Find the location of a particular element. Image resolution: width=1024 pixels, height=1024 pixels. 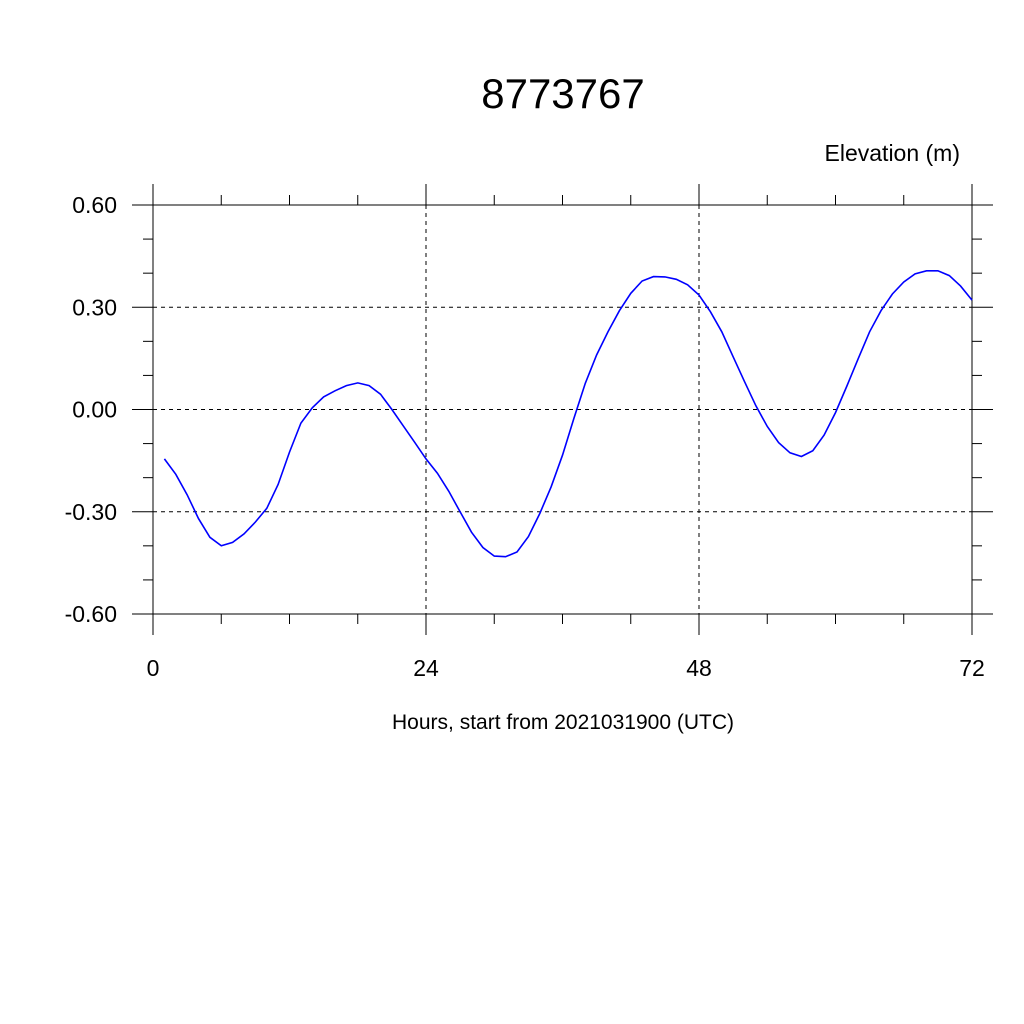

x-tick-label: 0 is located at coordinates (153, 668).